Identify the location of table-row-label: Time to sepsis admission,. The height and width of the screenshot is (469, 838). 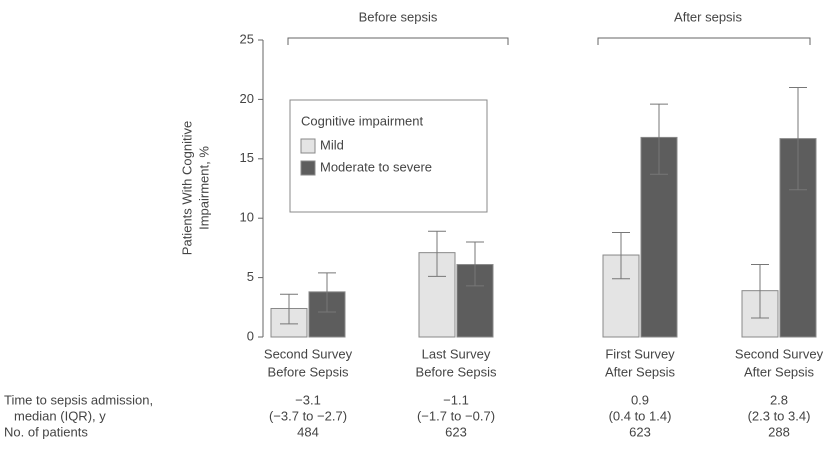
(78, 399).